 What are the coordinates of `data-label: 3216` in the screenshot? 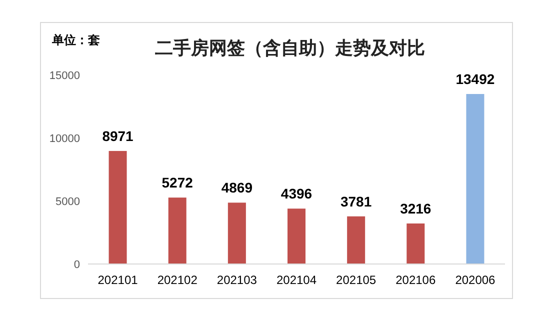 It's located at (416, 208).